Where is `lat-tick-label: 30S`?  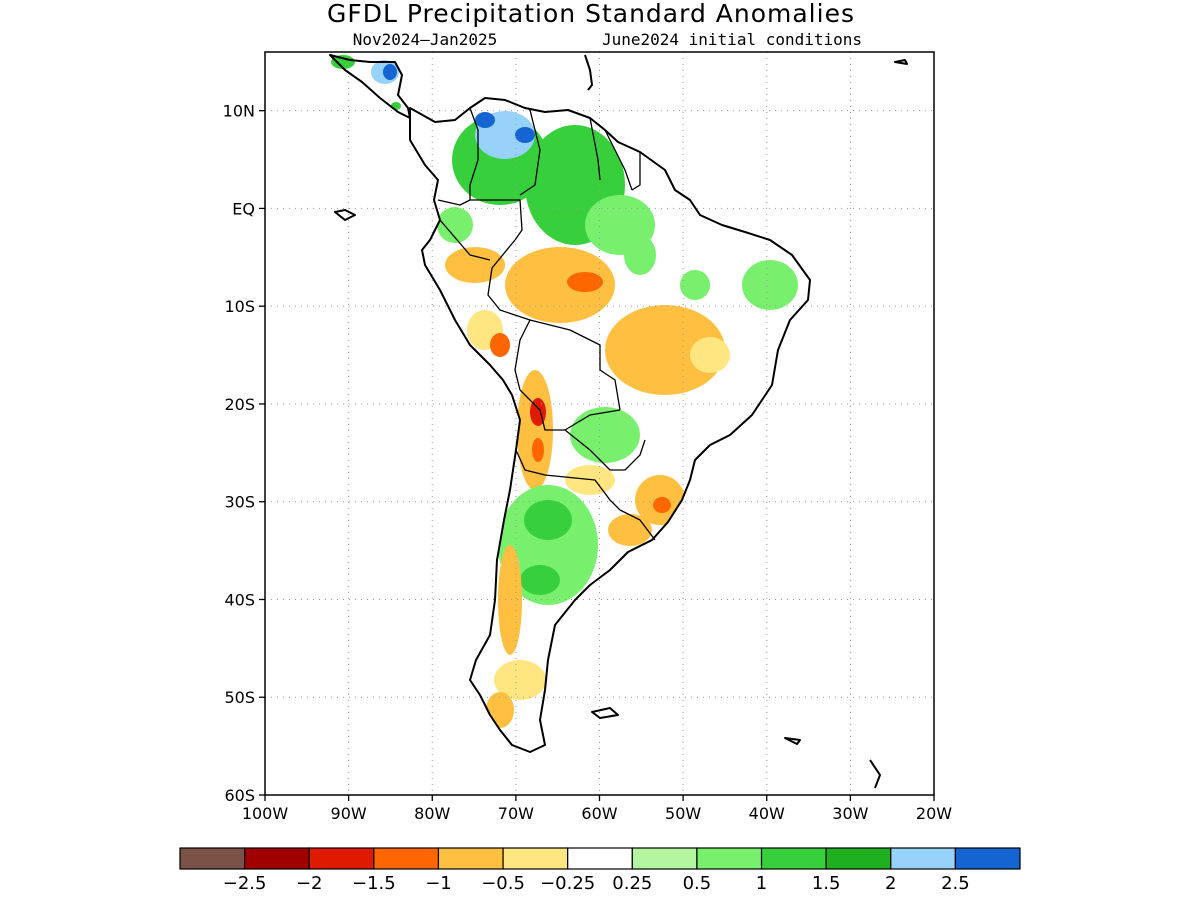 lat-tick-label: 30S is located at coordinates (239, 502).